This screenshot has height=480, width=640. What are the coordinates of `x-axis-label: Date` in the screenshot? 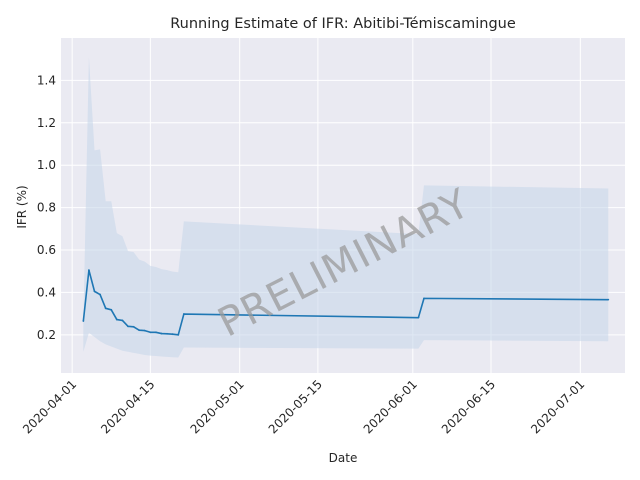 It's located at (343, 458).